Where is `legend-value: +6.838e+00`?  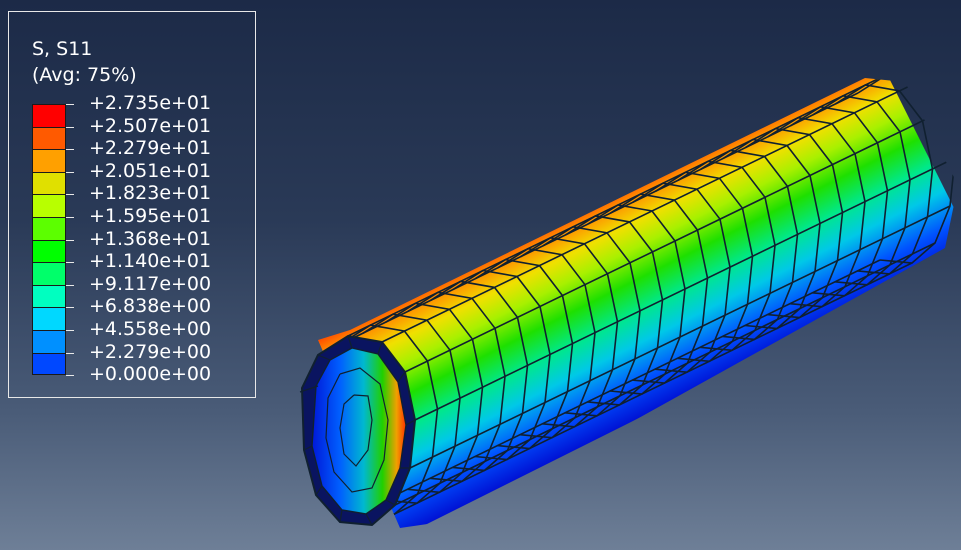 legend-value: +6.838e+00 is located at coordinates (150, 306).